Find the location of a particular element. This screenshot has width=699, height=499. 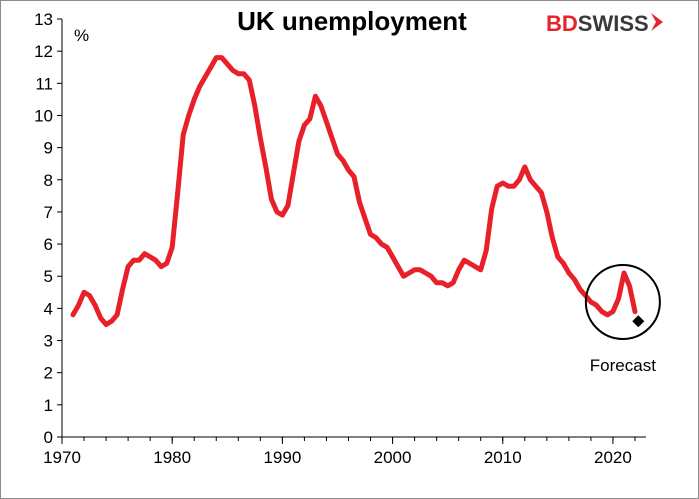

x-tick-label: 2010 is located at coordinates (503, 457).